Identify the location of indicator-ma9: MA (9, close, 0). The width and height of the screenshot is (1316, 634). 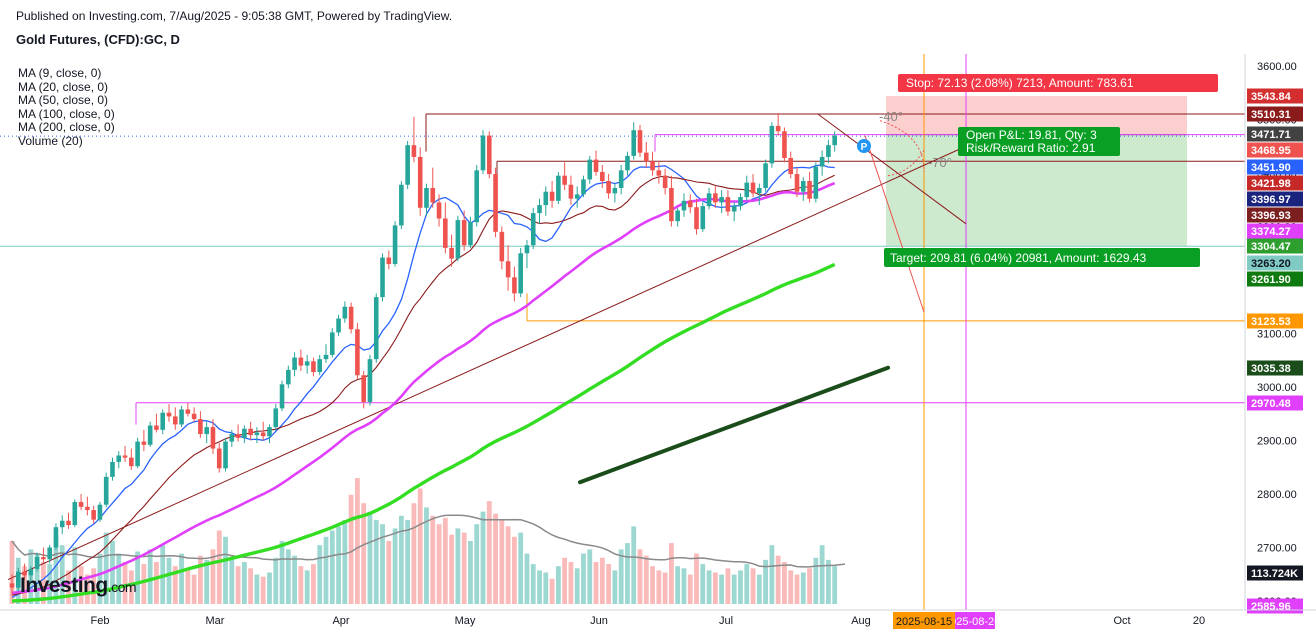
(60, 73).